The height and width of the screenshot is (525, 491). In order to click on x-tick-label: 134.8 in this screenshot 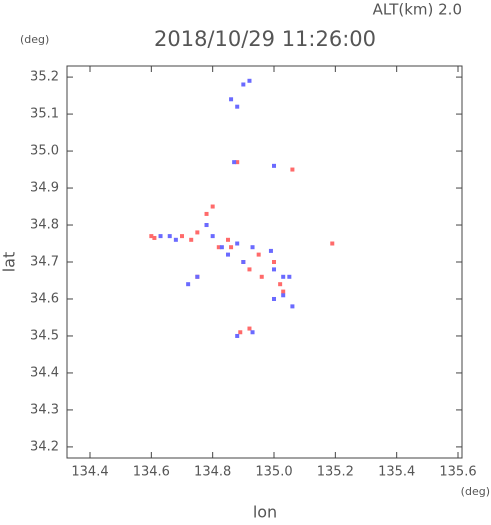, I will do `click(212, 472)`.